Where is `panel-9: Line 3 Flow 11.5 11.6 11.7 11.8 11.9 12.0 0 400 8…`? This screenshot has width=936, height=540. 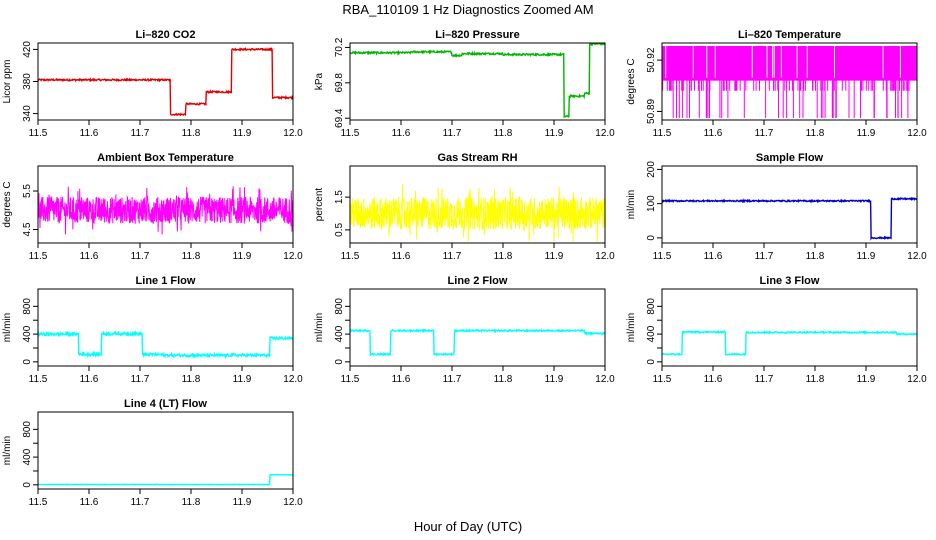
panel-9: Line 3 Flow 11.5 11.6 11.7 11.8 11.9 12.0 0 400 8… is located at coordinates (776, 330).